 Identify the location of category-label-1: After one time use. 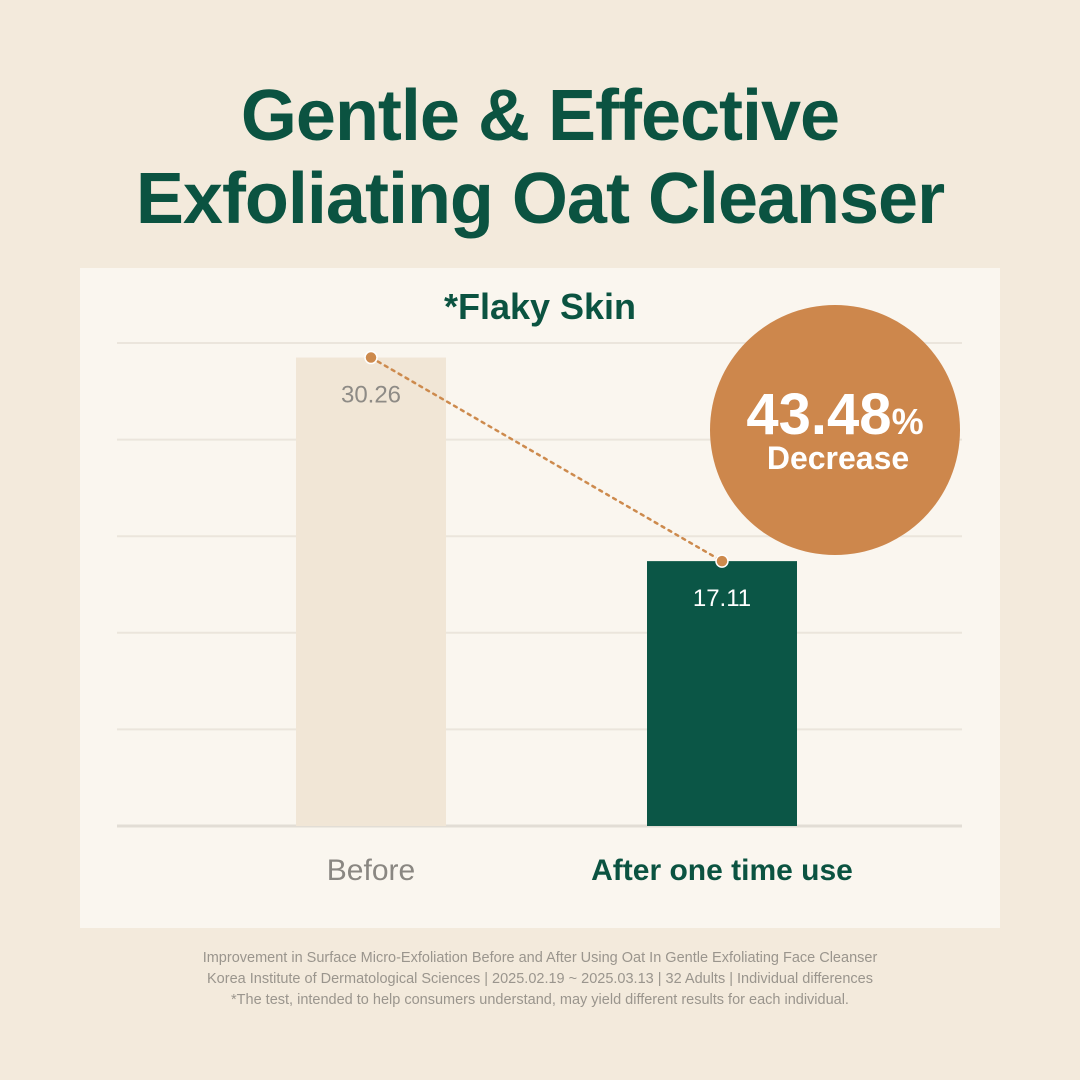
(722, 870).